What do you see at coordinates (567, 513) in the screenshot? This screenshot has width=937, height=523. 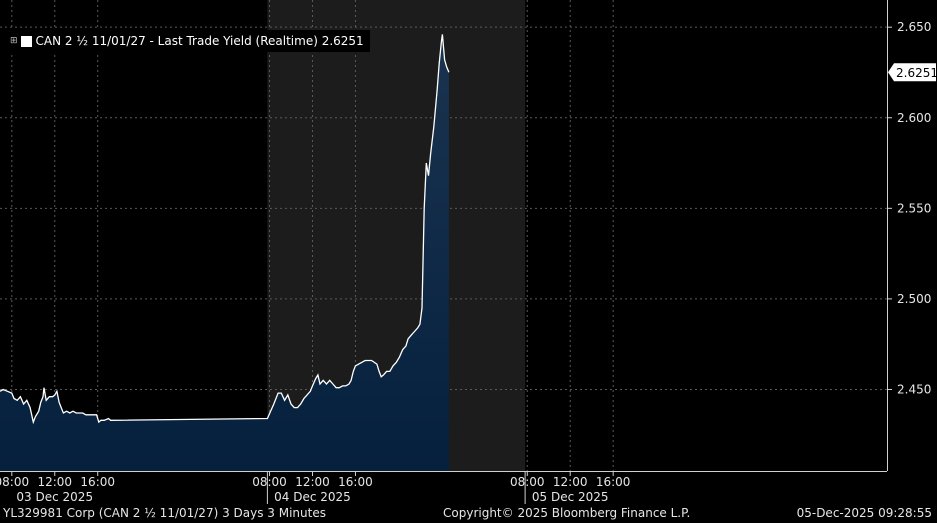 I see `footer-copyright: Copyright© 2025 Bloomberg Finance L.P.` at bounding box center [567, 513].